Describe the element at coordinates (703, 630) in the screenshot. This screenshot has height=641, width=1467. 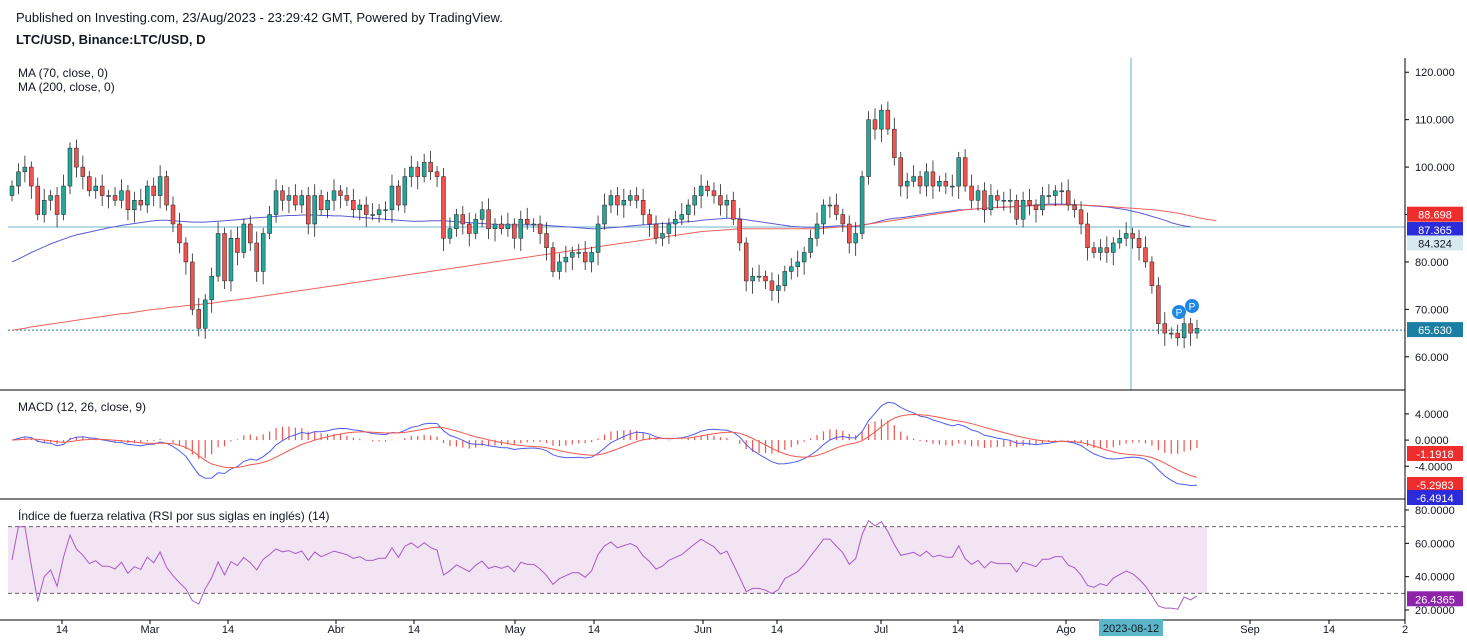
I see `time-tick-label: Jun` at that location.